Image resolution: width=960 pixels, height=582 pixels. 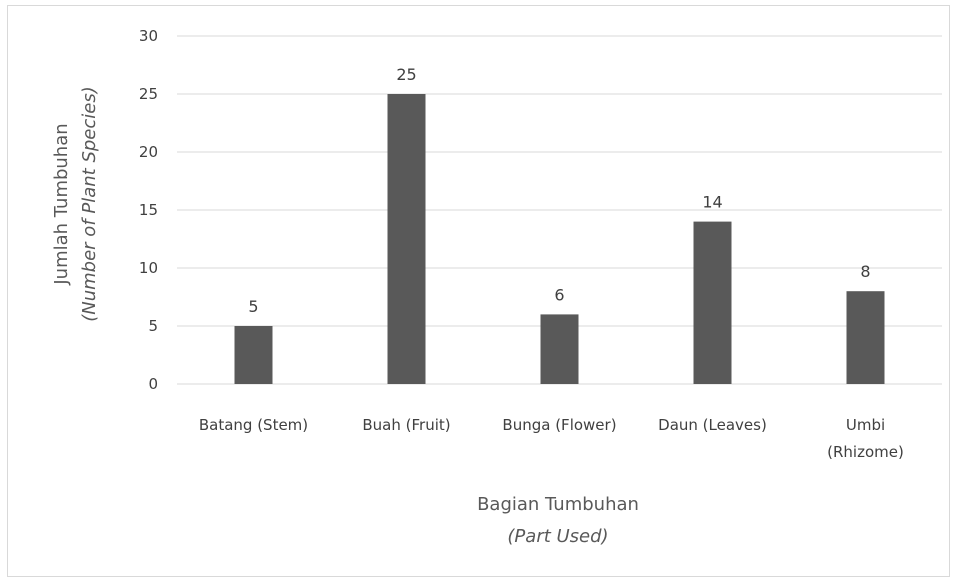 What do you see at coordinates (557, 536) in the screenshot?
I see `x-axis-subtitle: (Part Used)` at bounding box center [557, 536].